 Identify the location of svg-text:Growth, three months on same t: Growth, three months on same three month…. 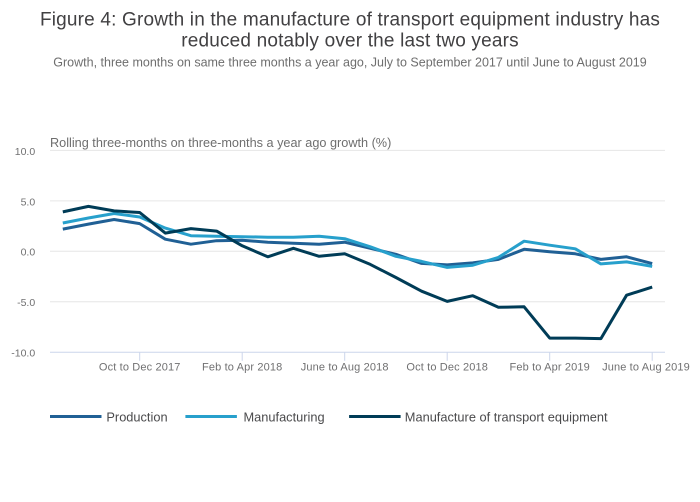
(349, 62).